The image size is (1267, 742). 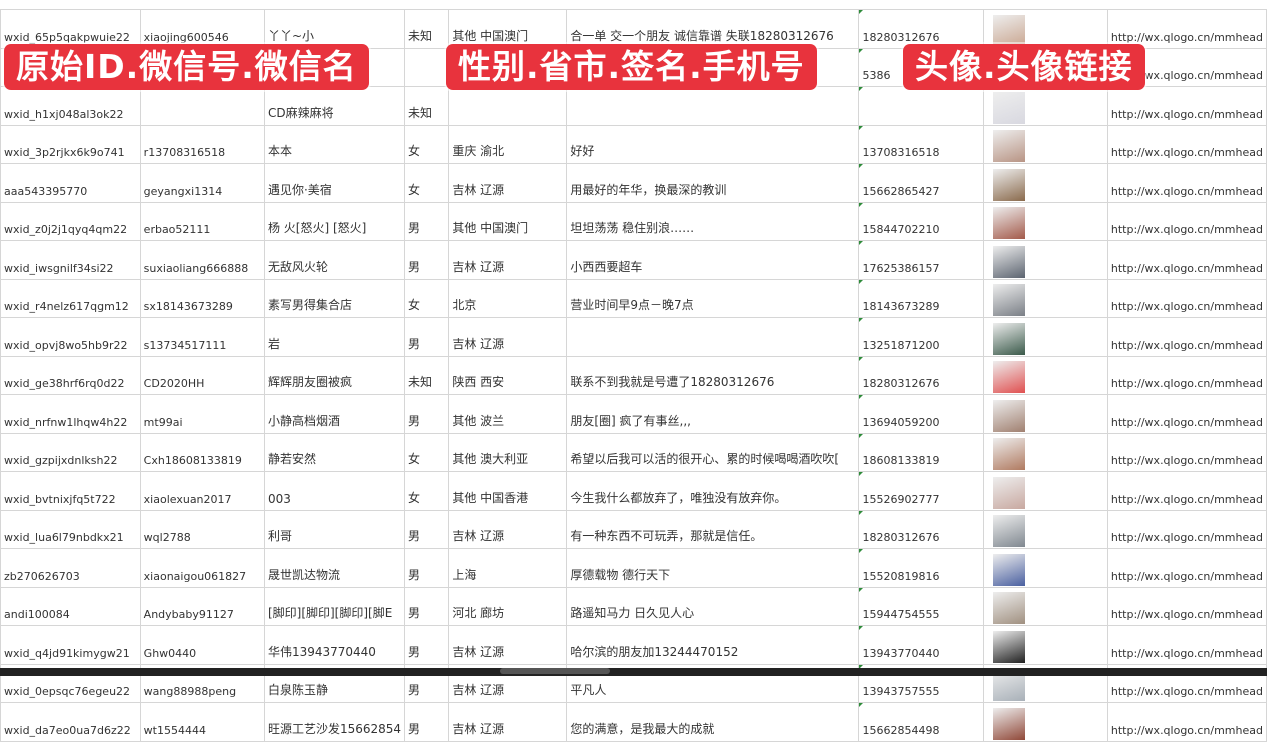 I want to click on cell-original-id: wxid_3p2rjkx6k9o741, so click(x=70, y=144).